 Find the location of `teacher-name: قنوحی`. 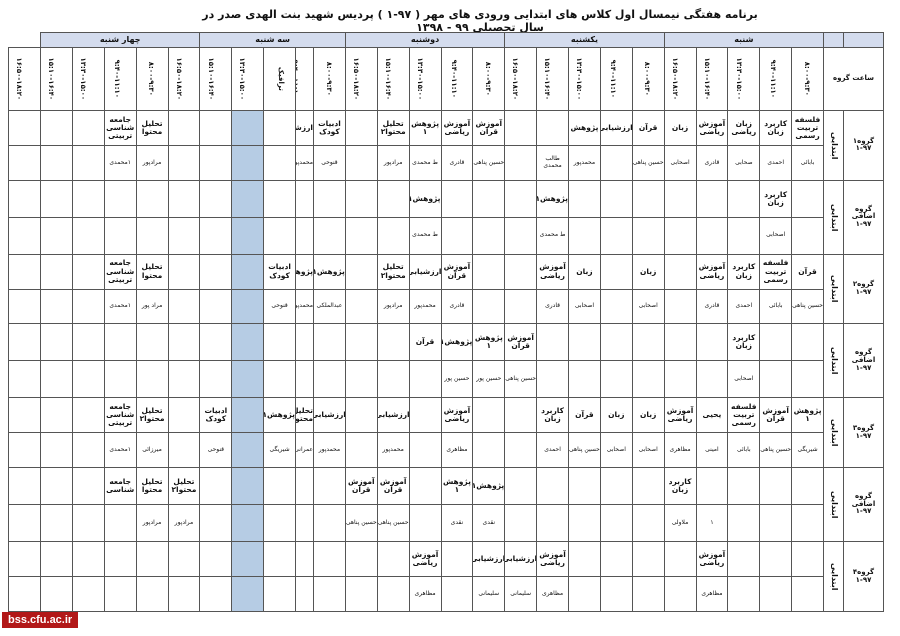

teacher-name: قنوحی is located at coordinates (329, 162).